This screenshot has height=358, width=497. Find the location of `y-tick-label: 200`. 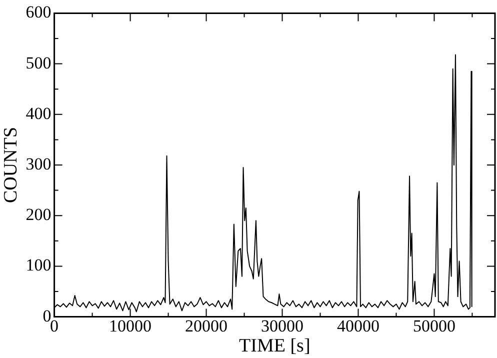

y-tick-label: 200 is located at coordinates (39, 214).